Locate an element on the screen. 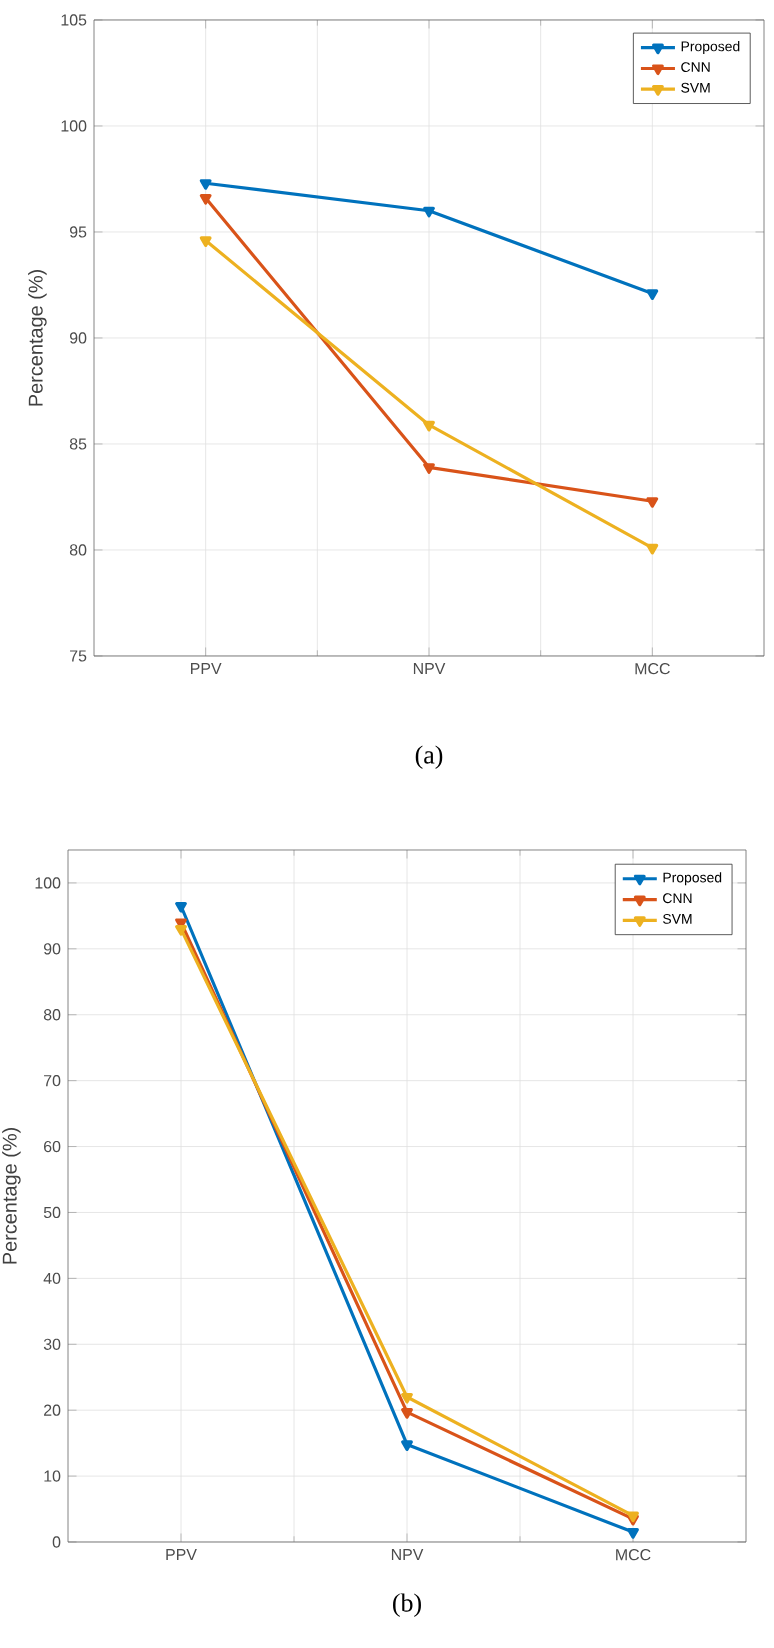 The width and height of the screenshot is (774, 1648). text: (b) is located at coordinates (407, 1605).